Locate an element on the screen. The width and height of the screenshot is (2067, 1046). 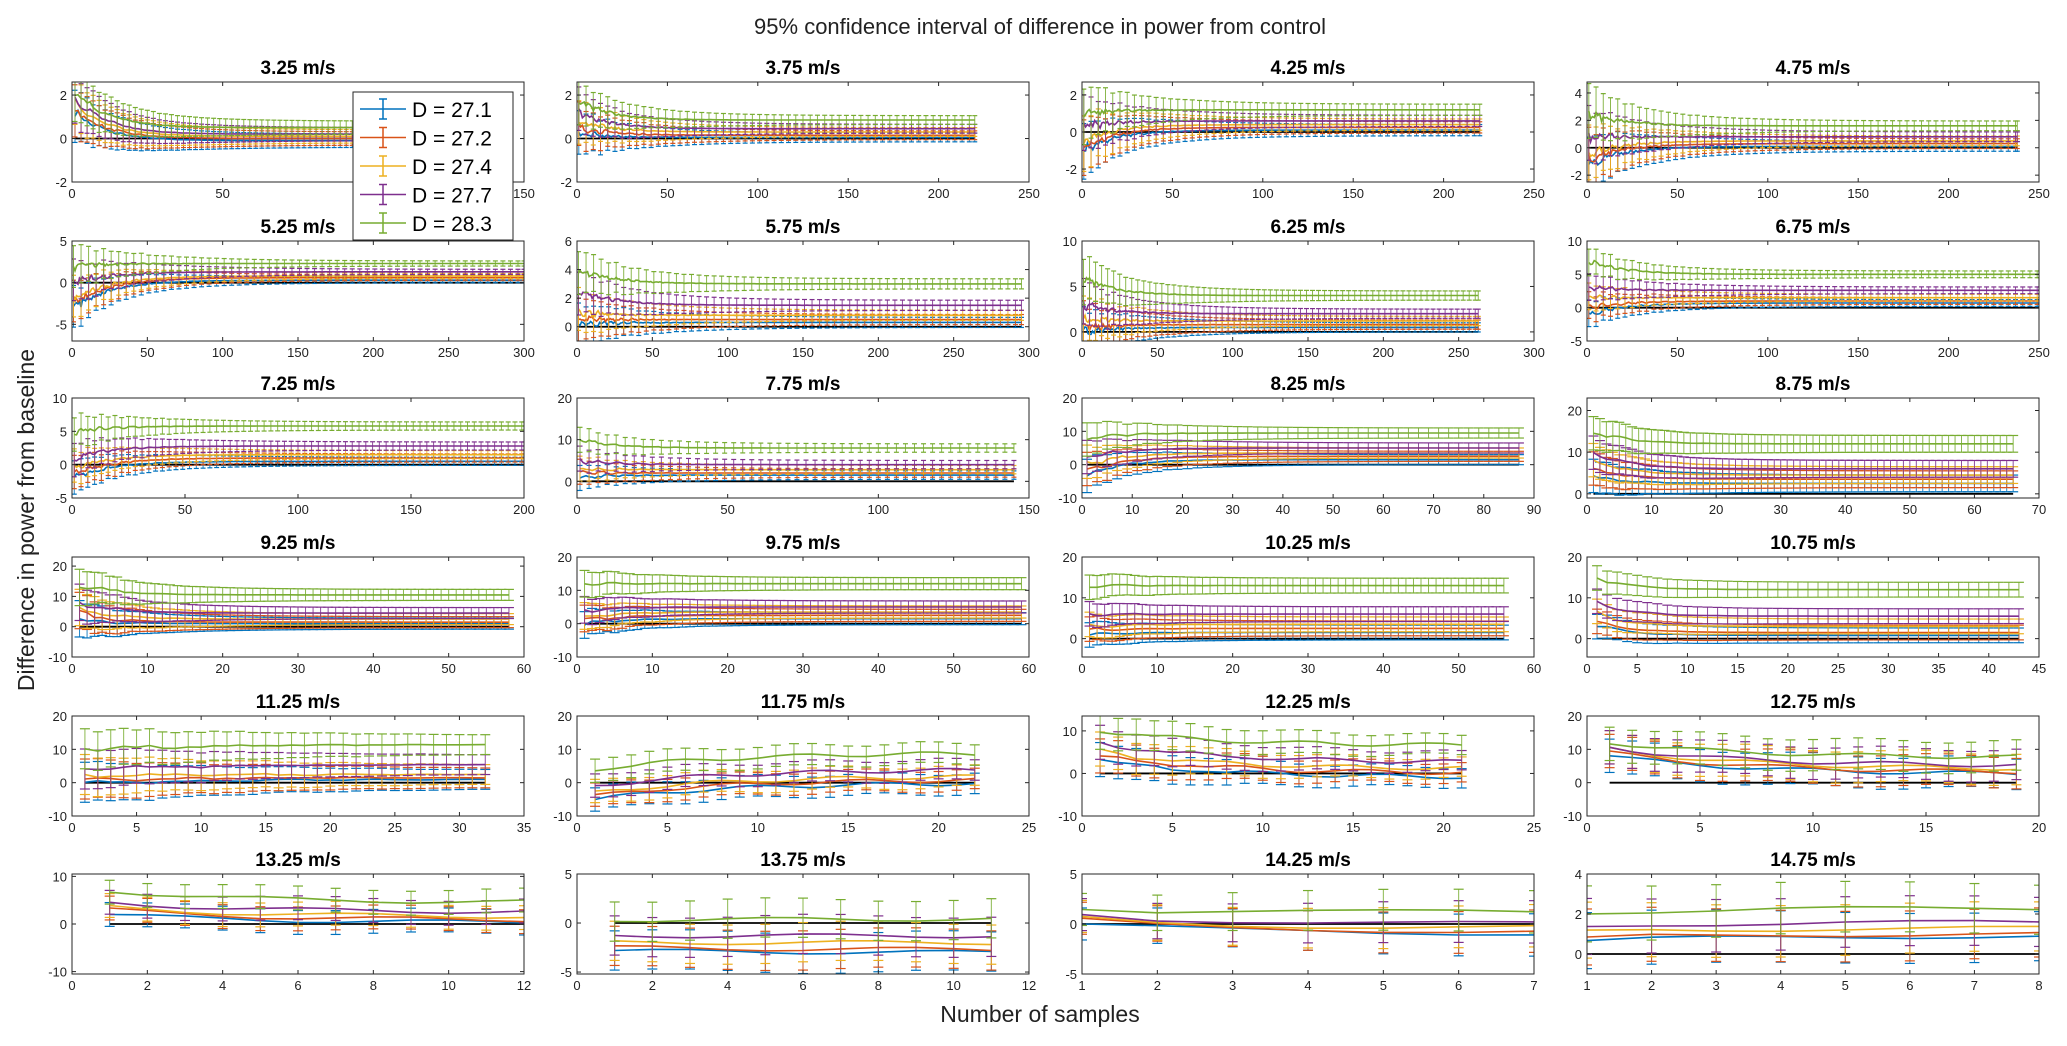
x-axis-label: Number of samples is located at coordinates (1039, 1014).